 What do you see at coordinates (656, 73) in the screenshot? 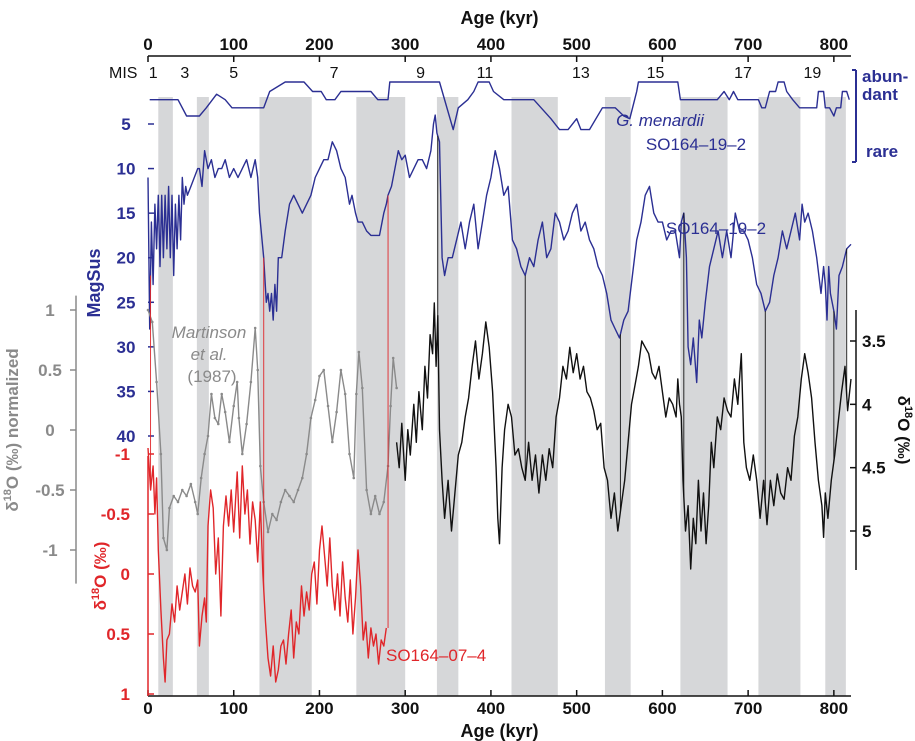
I see `mis-stage-label: 15` at bounding box center [656, 73].